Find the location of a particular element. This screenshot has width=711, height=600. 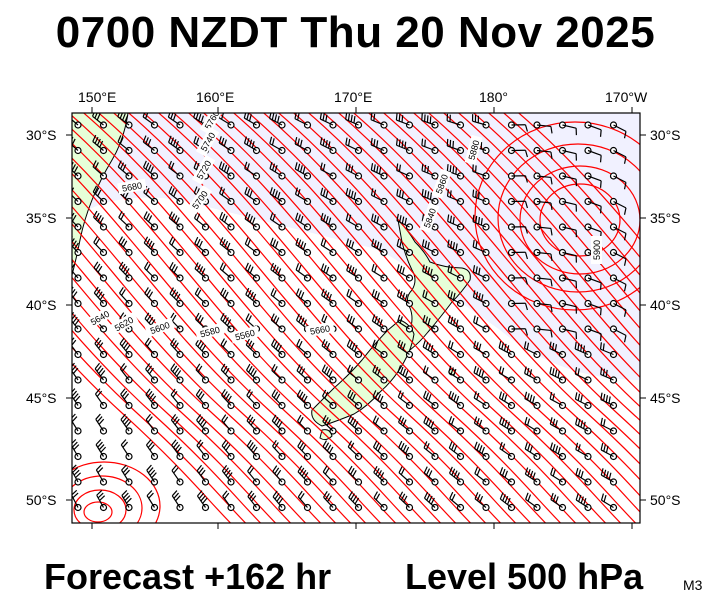

lat-label-right: 45°S is located at coordinates (665, 398).